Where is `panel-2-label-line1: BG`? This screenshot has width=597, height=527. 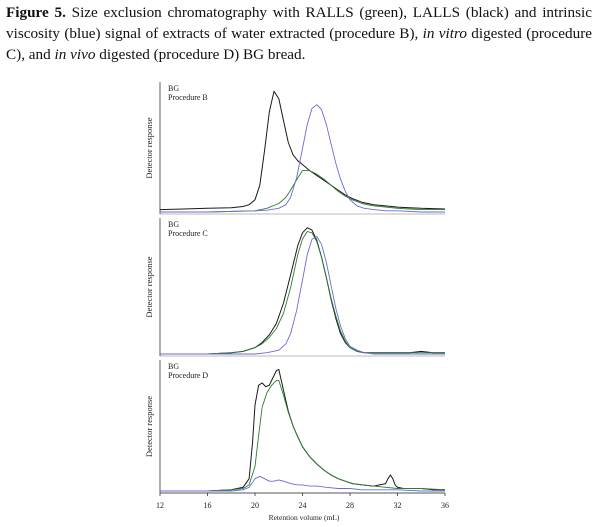
panel-2-label-line1: BG is located at coordinates (173, 224).